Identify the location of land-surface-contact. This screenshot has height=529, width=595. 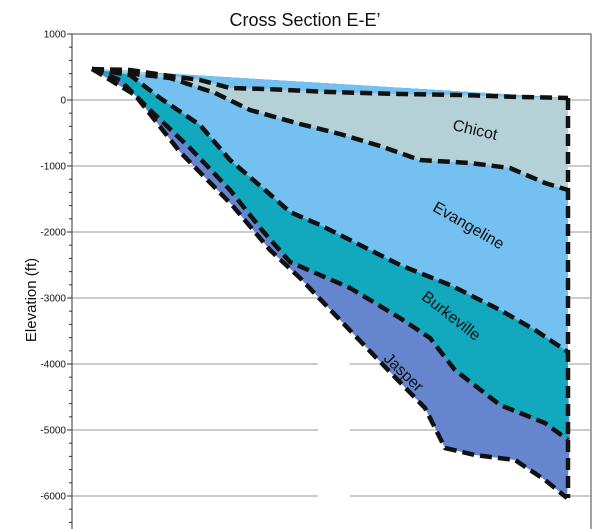
(330, 83).